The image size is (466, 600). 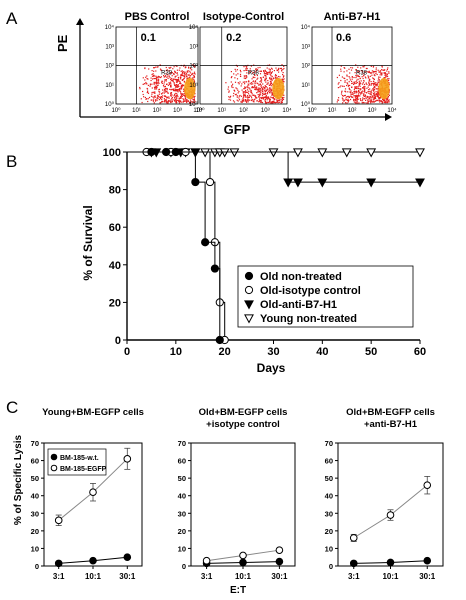 I want to click on survival-legend-box, so click(x=325, y=296).